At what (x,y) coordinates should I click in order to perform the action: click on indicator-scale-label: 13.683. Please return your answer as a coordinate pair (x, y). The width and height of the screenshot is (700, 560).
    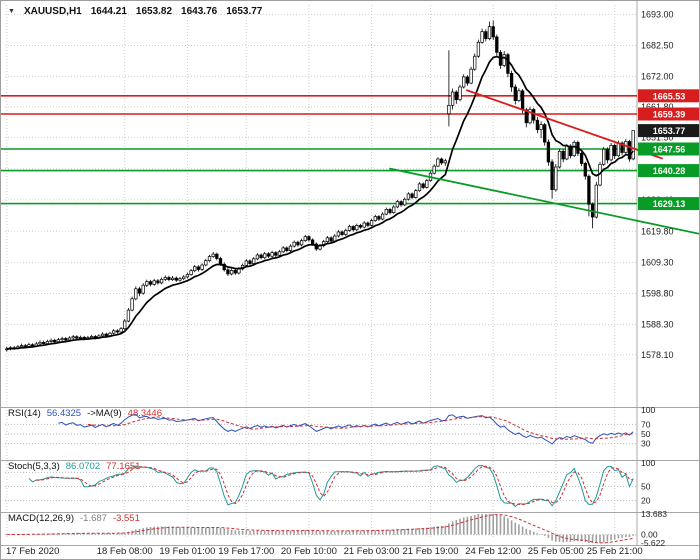
    Looking at the image, I should click on (654, 514).